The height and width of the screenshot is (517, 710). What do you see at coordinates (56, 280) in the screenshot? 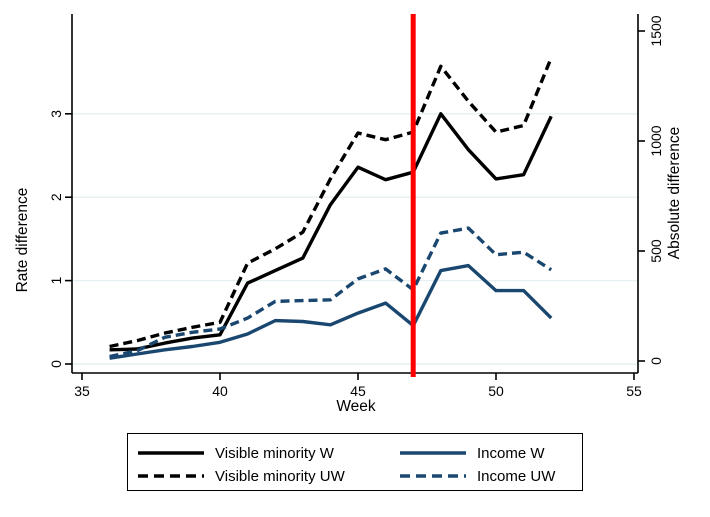
I see `y-left-tick-label: 1` at bounding box center [56, 280].